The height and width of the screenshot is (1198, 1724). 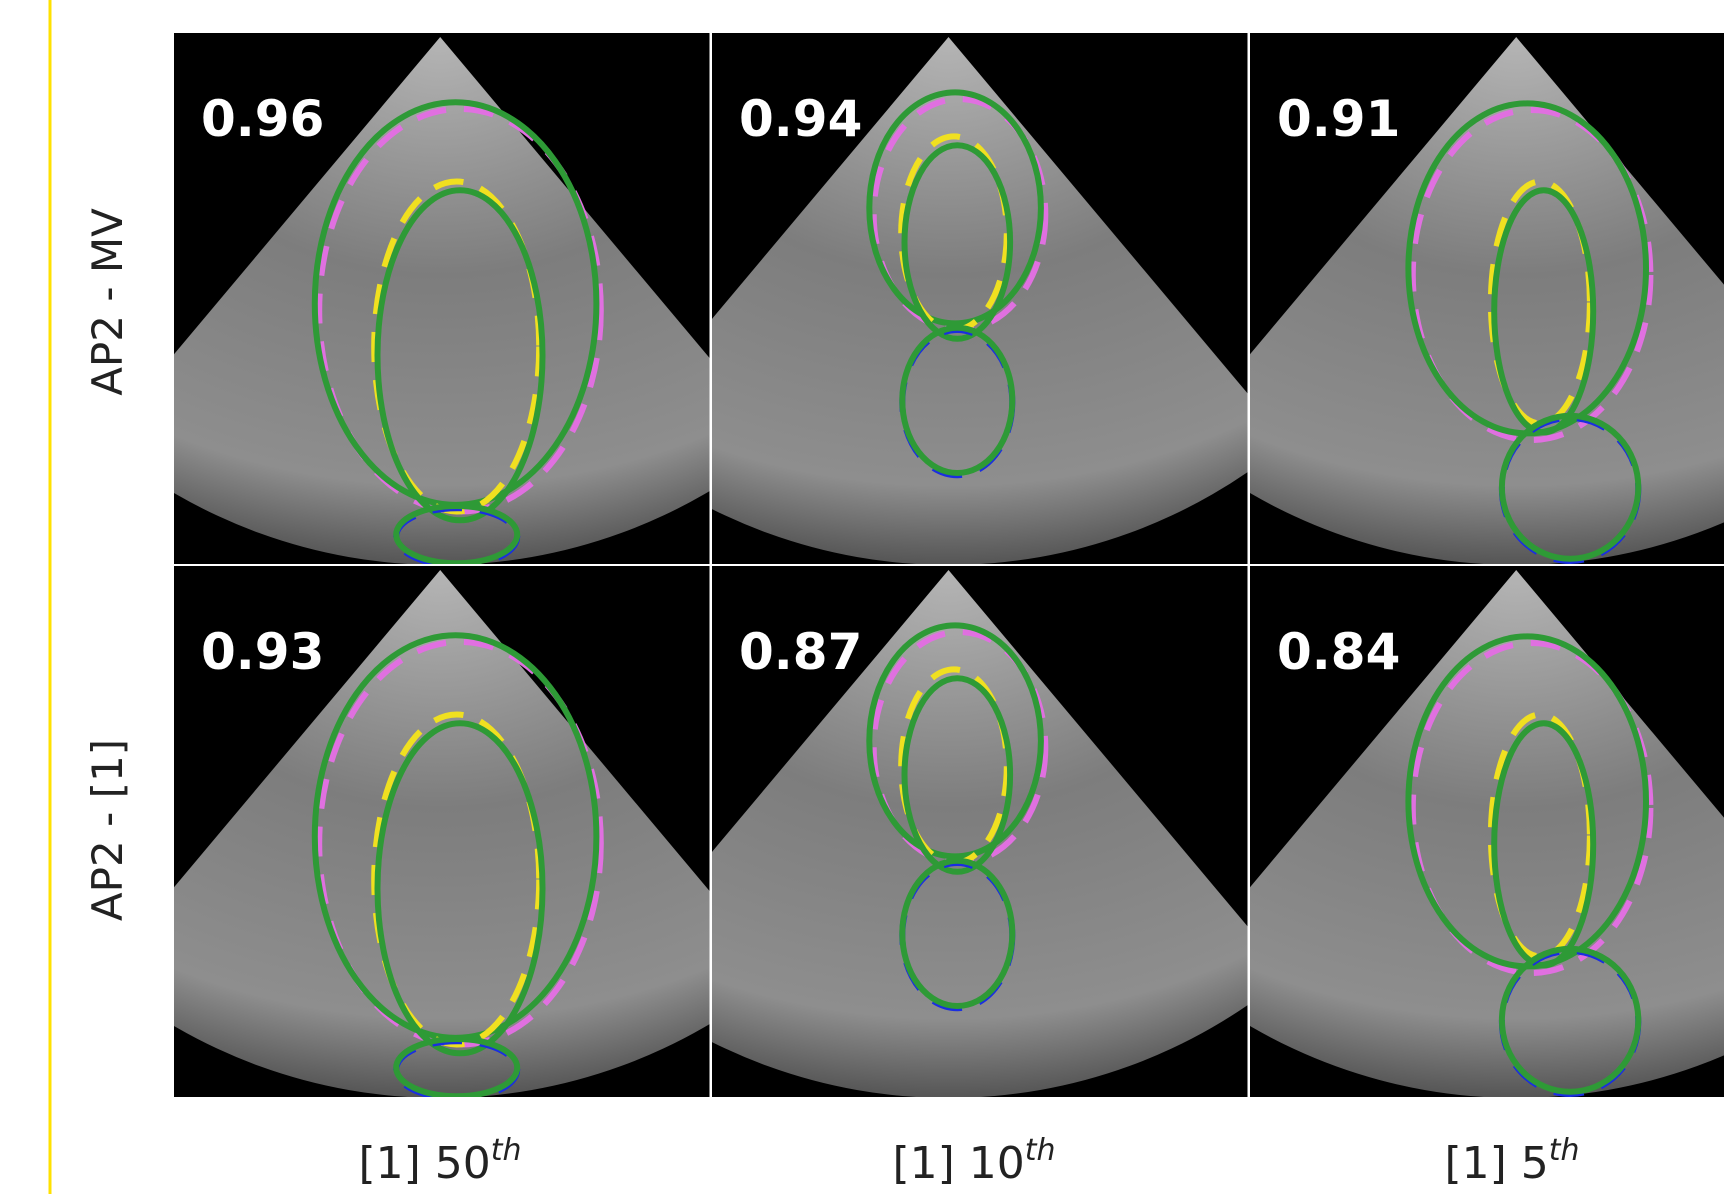 I want to click on dice-score: 0.96, so click(x=262, y=119).